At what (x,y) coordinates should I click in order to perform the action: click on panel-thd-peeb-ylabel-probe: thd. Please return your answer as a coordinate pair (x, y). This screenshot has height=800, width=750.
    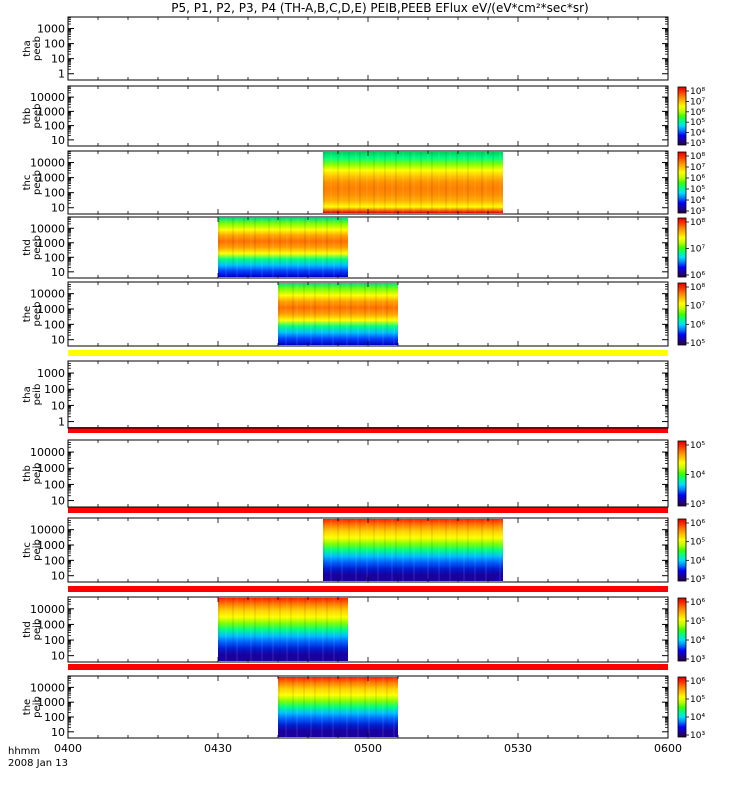
    Looking at the image, I should click on (27, 247).